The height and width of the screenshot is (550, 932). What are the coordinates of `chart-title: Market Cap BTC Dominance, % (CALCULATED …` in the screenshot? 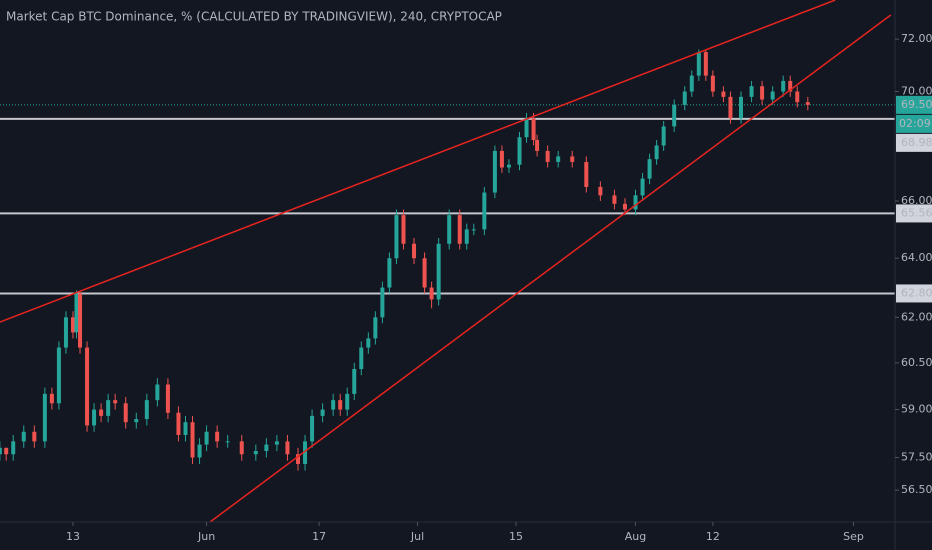 It's located at (254, 17).